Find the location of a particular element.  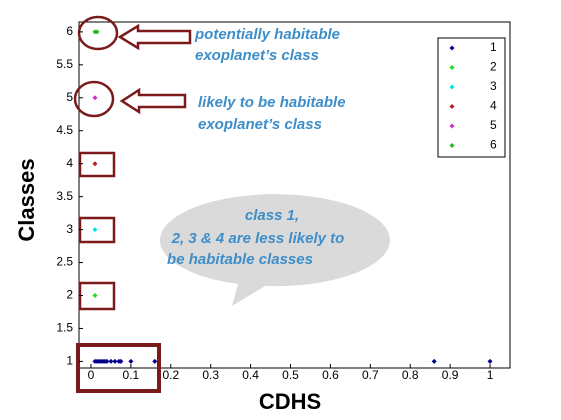

legend-box is located at coordinates (471, 97).